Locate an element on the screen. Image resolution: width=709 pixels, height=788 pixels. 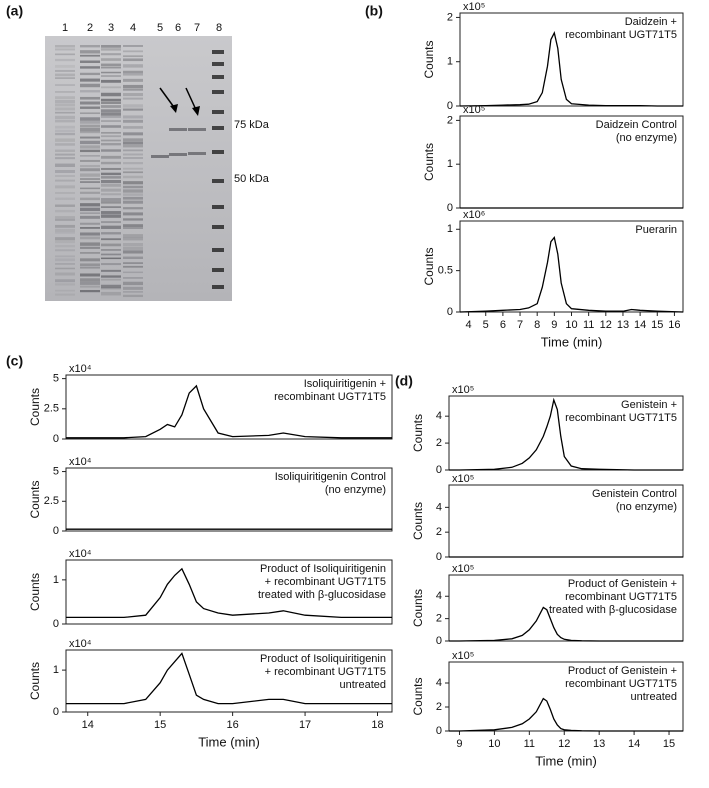
lane-label: 1 is located at coordinates (65, 28).